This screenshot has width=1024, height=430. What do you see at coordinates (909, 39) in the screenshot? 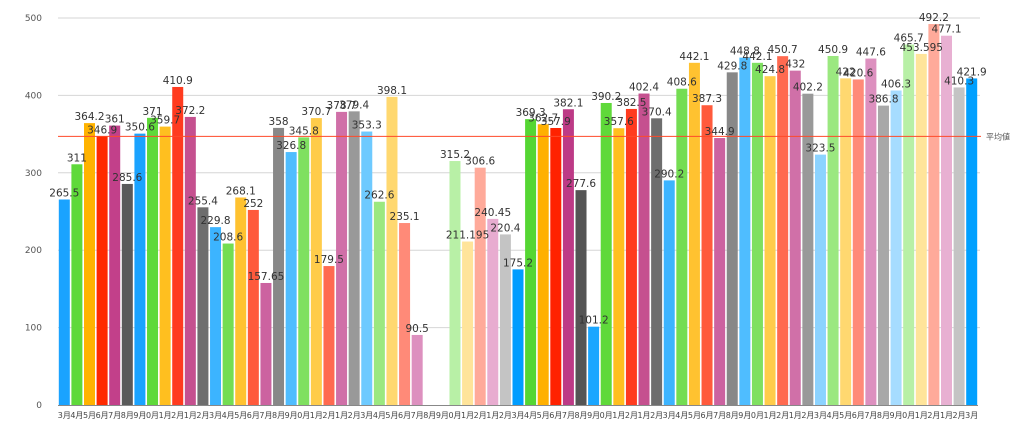
I see `data-label: 465.7` at bounding box center [909, 39].